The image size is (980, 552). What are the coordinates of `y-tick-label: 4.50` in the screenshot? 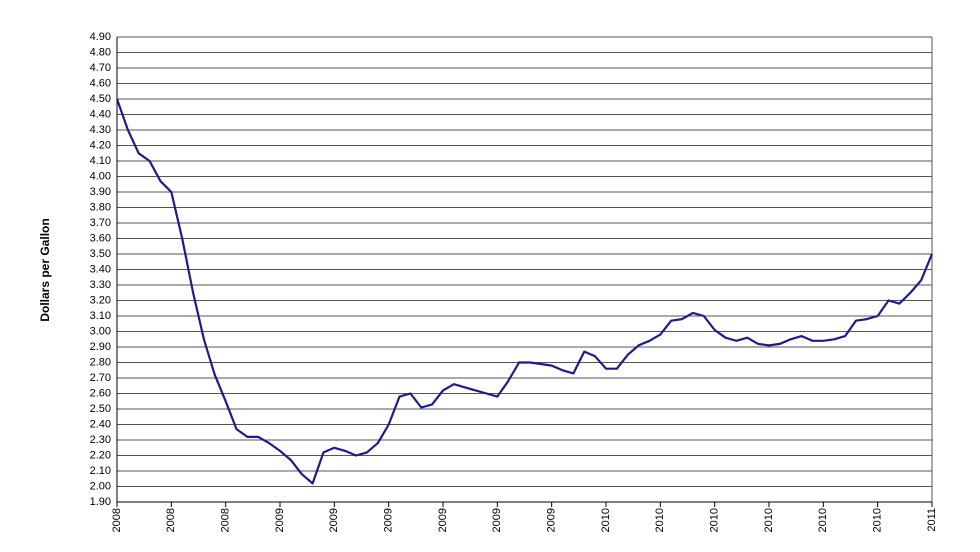 It's located at (100, 99).